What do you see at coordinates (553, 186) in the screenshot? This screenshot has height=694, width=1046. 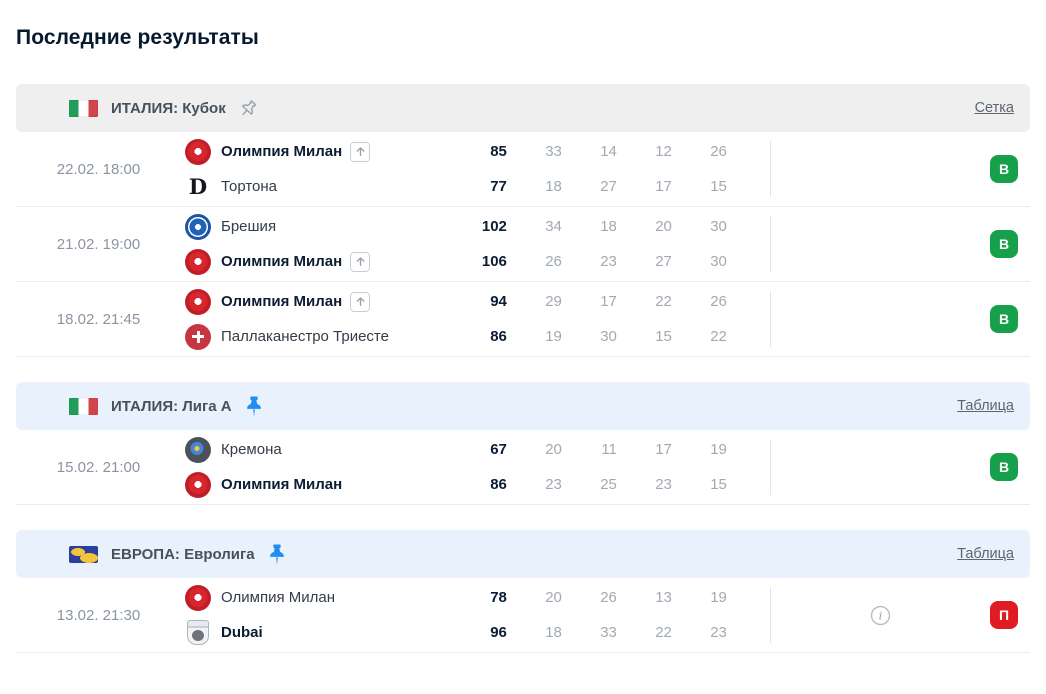 I see `quarter-score: 18` at bounding box center [553, 186].